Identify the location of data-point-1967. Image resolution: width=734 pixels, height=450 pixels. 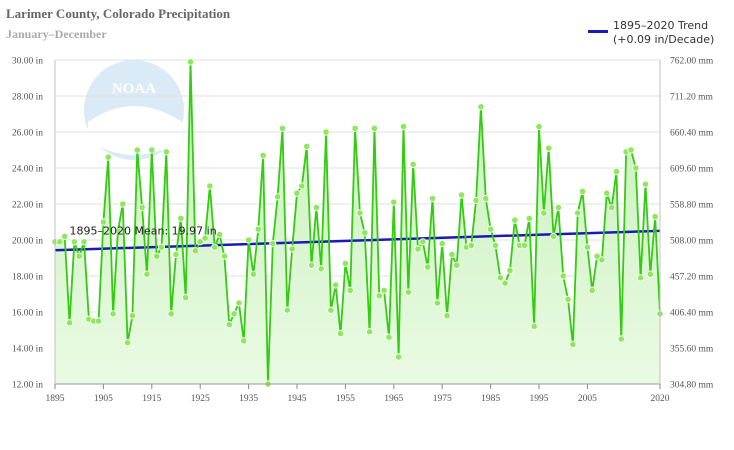
(403, 127).